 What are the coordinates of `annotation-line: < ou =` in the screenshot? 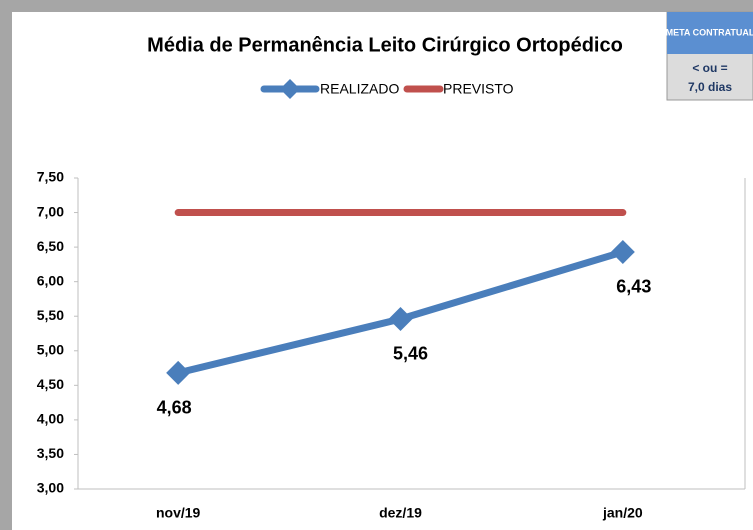 It's located at (709, 68).